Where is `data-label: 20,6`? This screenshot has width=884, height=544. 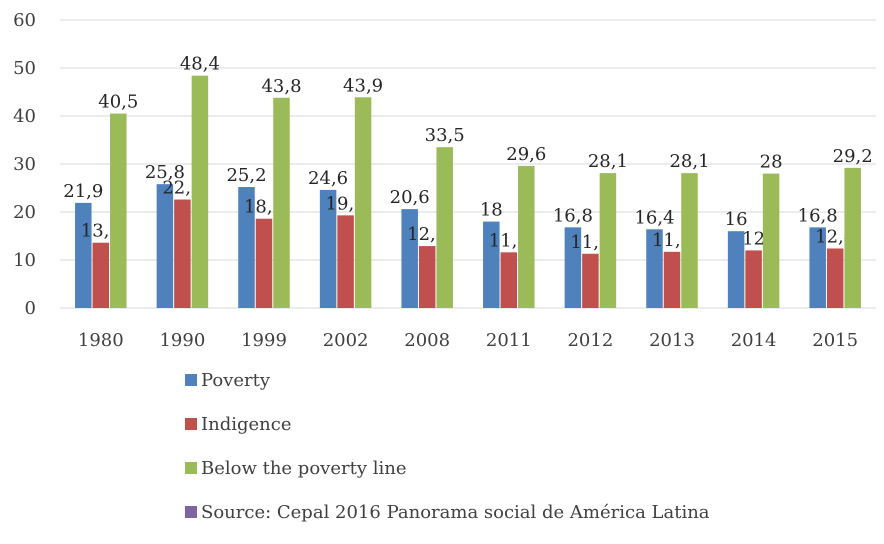 data-label: 20,6 is located at coordinates (410, 197).